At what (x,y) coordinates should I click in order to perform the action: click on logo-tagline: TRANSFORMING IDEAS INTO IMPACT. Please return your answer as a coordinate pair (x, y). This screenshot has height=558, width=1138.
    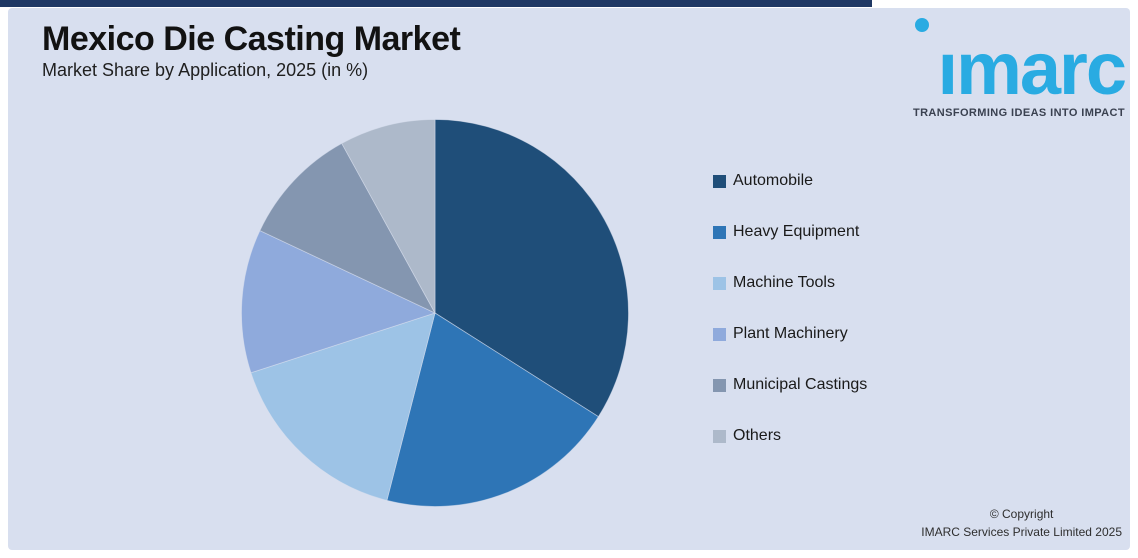
    Looking at the image, I should click on (1018, 112).